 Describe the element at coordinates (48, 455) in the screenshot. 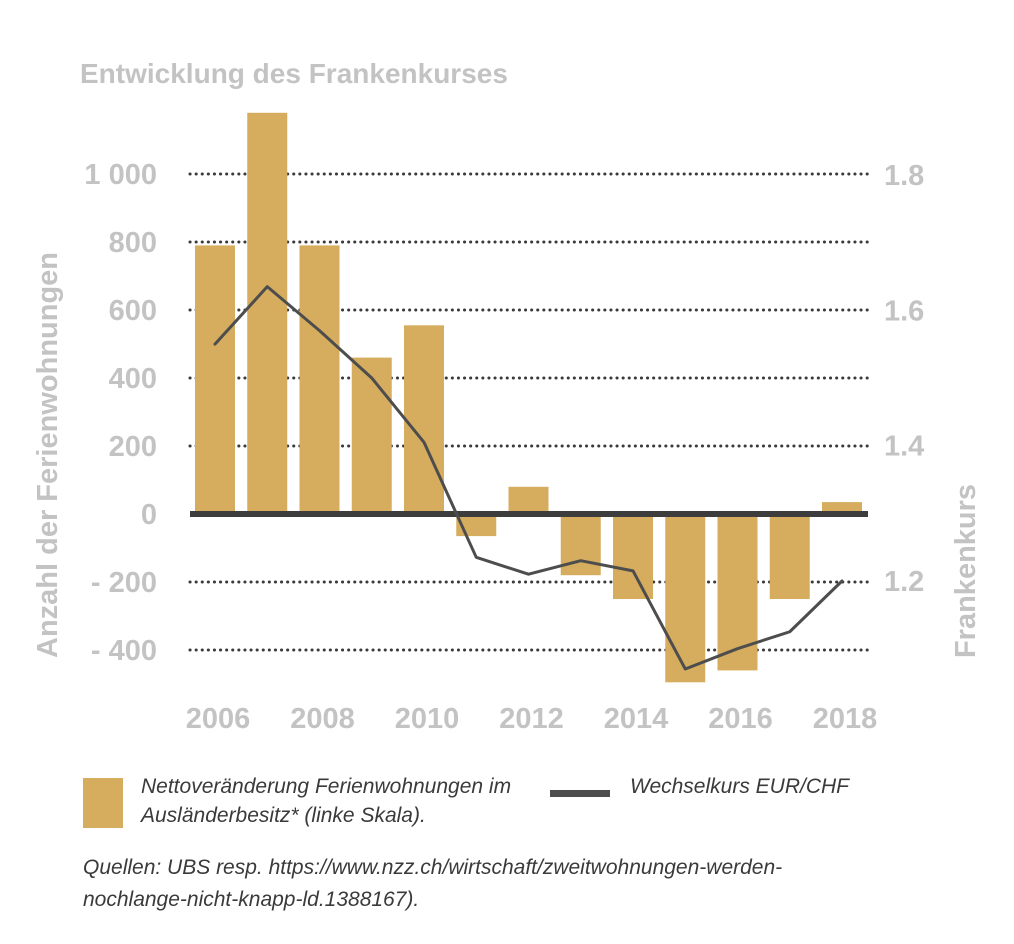

I see `y-axis-label: Anzahl der Ferienwohnungen` at that location.